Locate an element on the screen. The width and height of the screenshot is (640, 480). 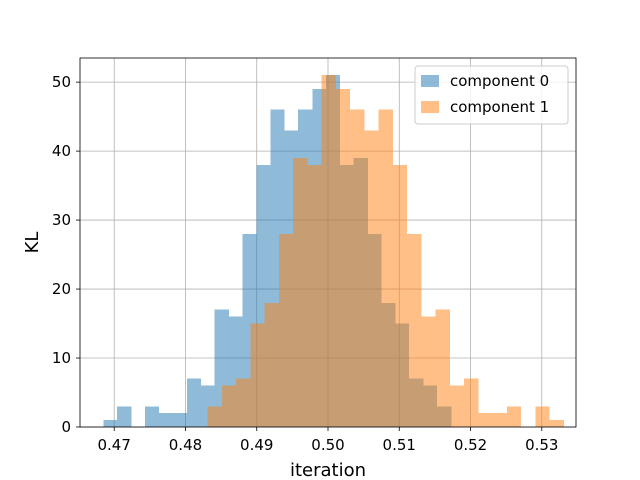
legend-box is located at coordinates (491, 95).